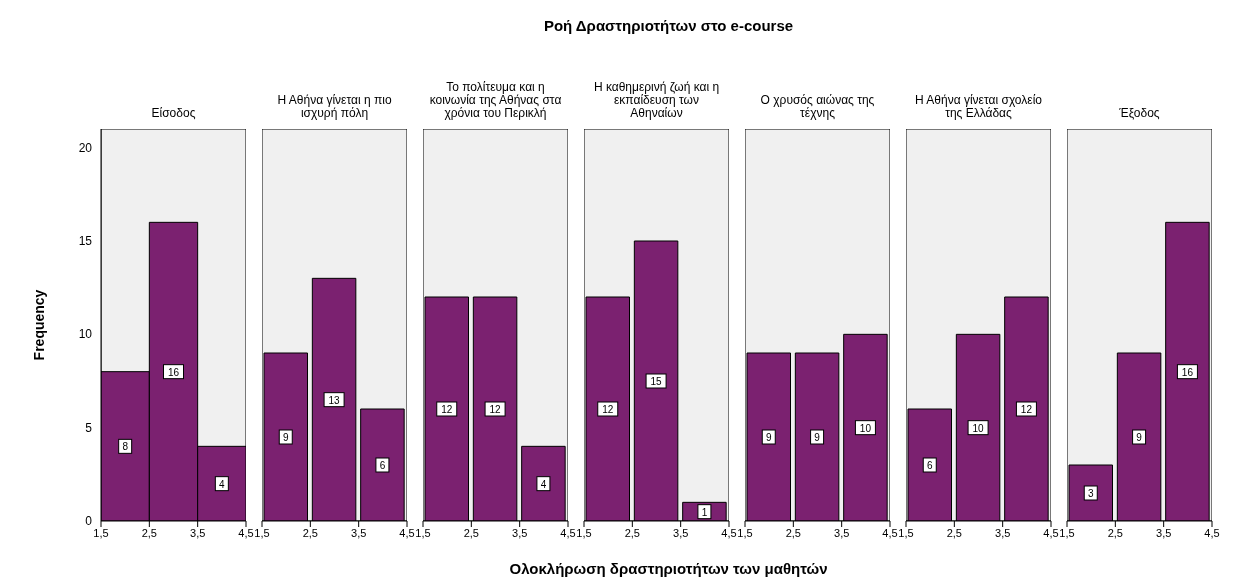 This screenshot has height=583, width=1247. I want to click on data-label: 15, so click(656, 381).